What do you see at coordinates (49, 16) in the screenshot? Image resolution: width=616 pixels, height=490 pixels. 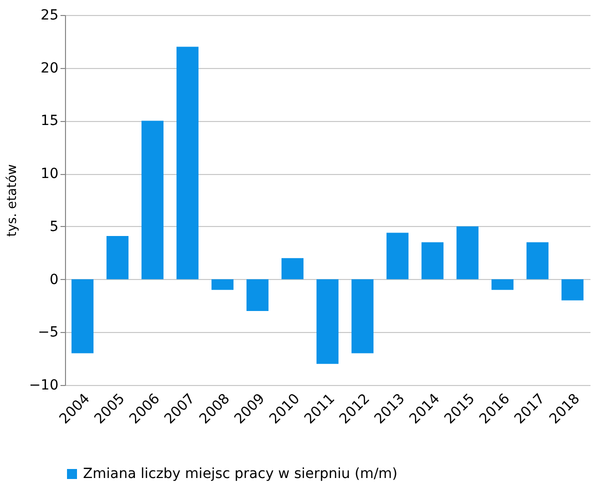 I see `y-tick-label: 25` at bounding box center [49, 16].